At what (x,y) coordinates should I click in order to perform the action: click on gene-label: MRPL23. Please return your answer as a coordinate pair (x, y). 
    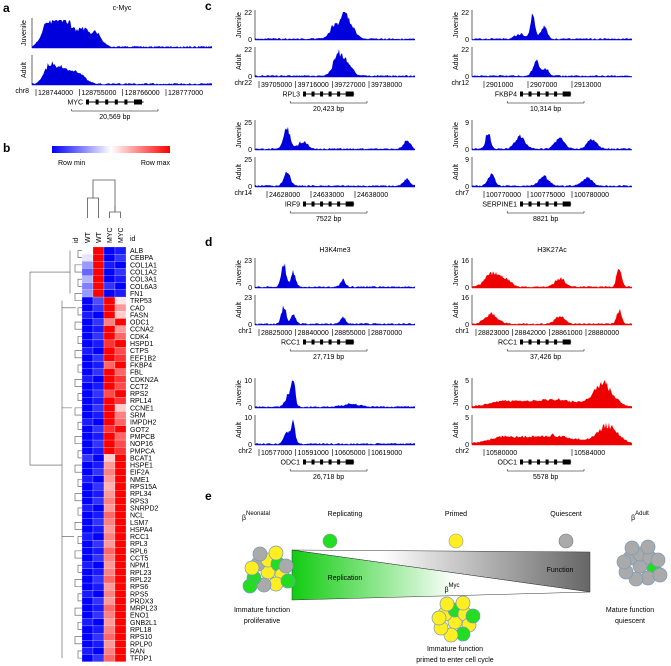
    Looking at the image, I should click on (143, 609).